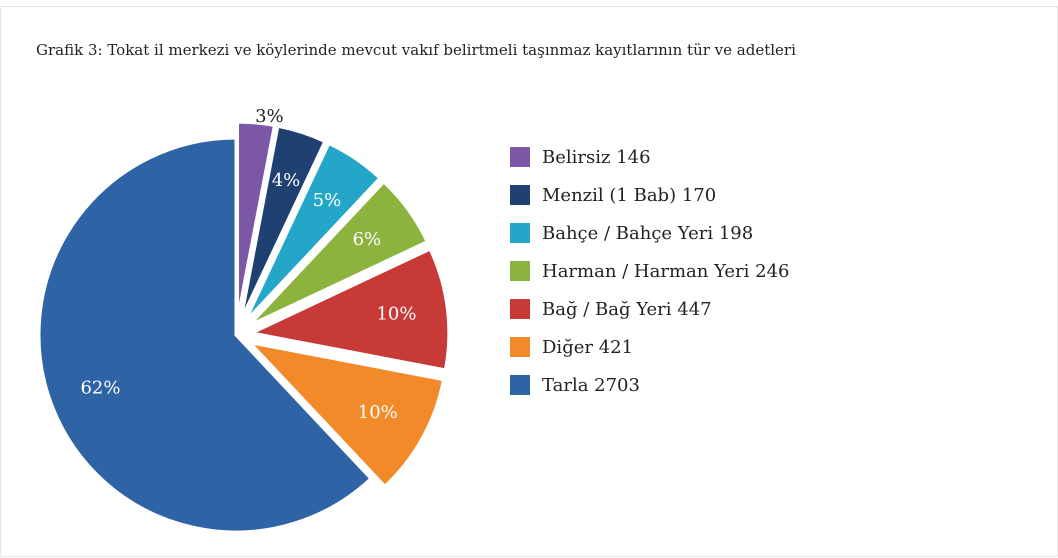 The height and width of the screenshot is (558, 1058). Describe the element at coordinates (596, 157) in the screenshot. I see `legend-label: Belirsiz 146` at that location.